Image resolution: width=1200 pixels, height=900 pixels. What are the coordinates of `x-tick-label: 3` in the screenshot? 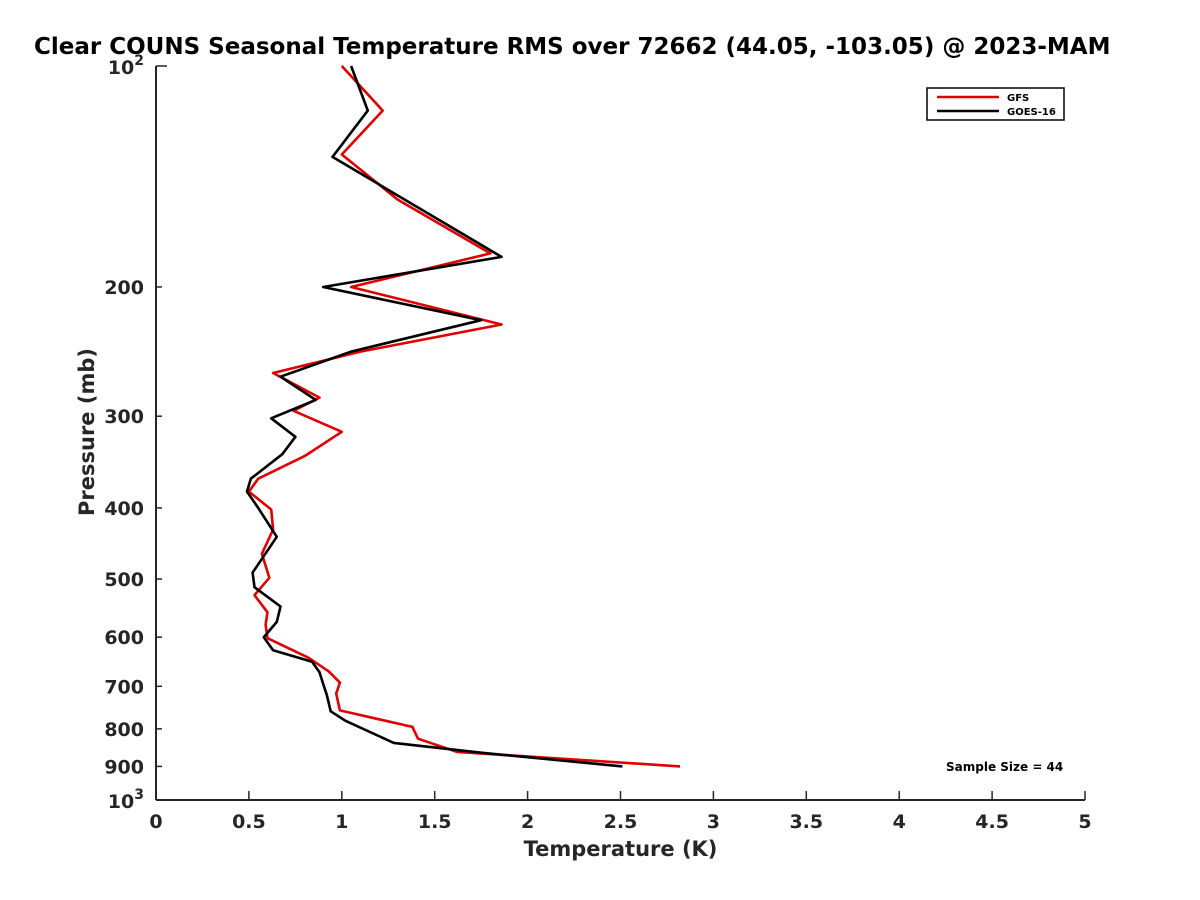 It's located at (713, 822).